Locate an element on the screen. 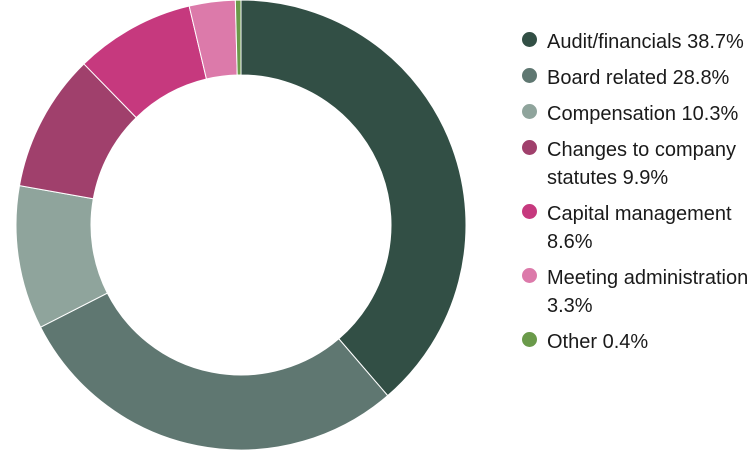 The height and width of the screenshot is (450, 750). legend-item-capital-management: Capital management 8.6% is located at coordinates (635, 228).